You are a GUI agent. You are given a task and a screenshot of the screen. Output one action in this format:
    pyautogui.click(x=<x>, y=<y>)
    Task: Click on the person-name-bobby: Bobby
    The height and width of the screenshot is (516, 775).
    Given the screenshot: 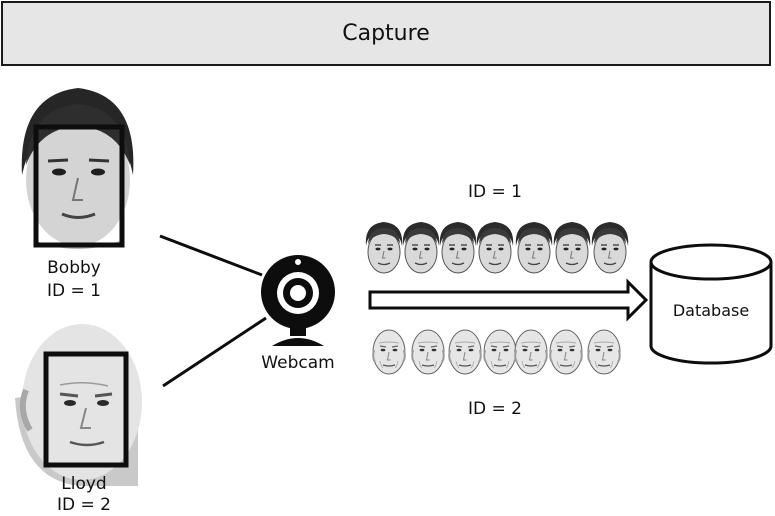 What is the action you would take?
    pyautogui.click(x=74, y=268)
    